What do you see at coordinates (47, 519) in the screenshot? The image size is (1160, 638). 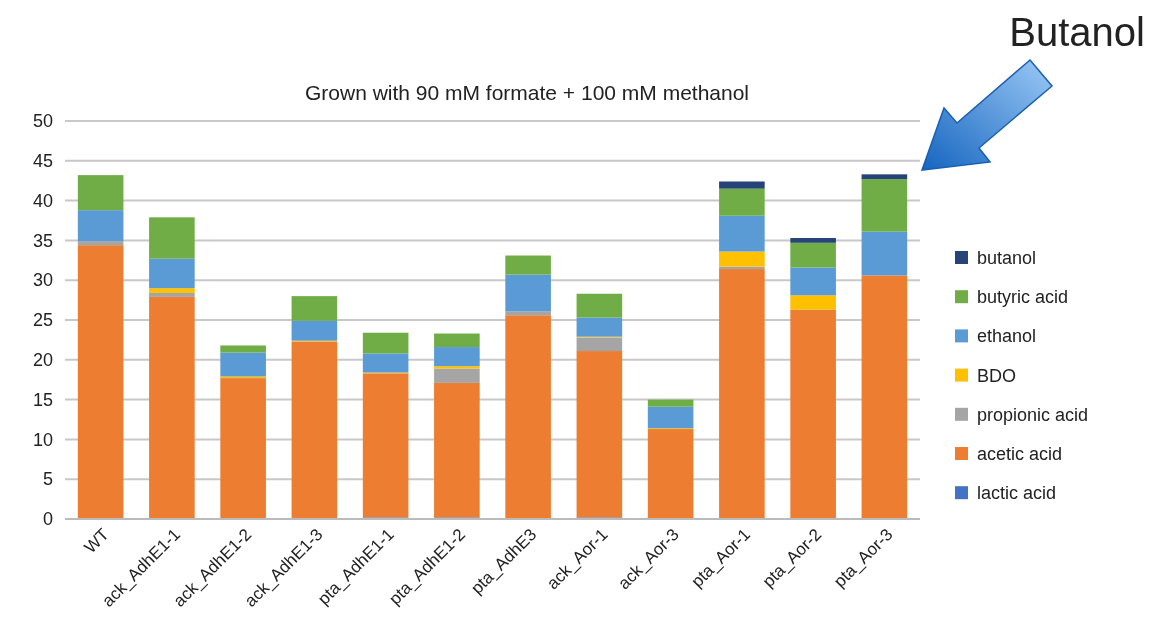 I see `y-tick-label: 0` at bounding box center [47, 519].